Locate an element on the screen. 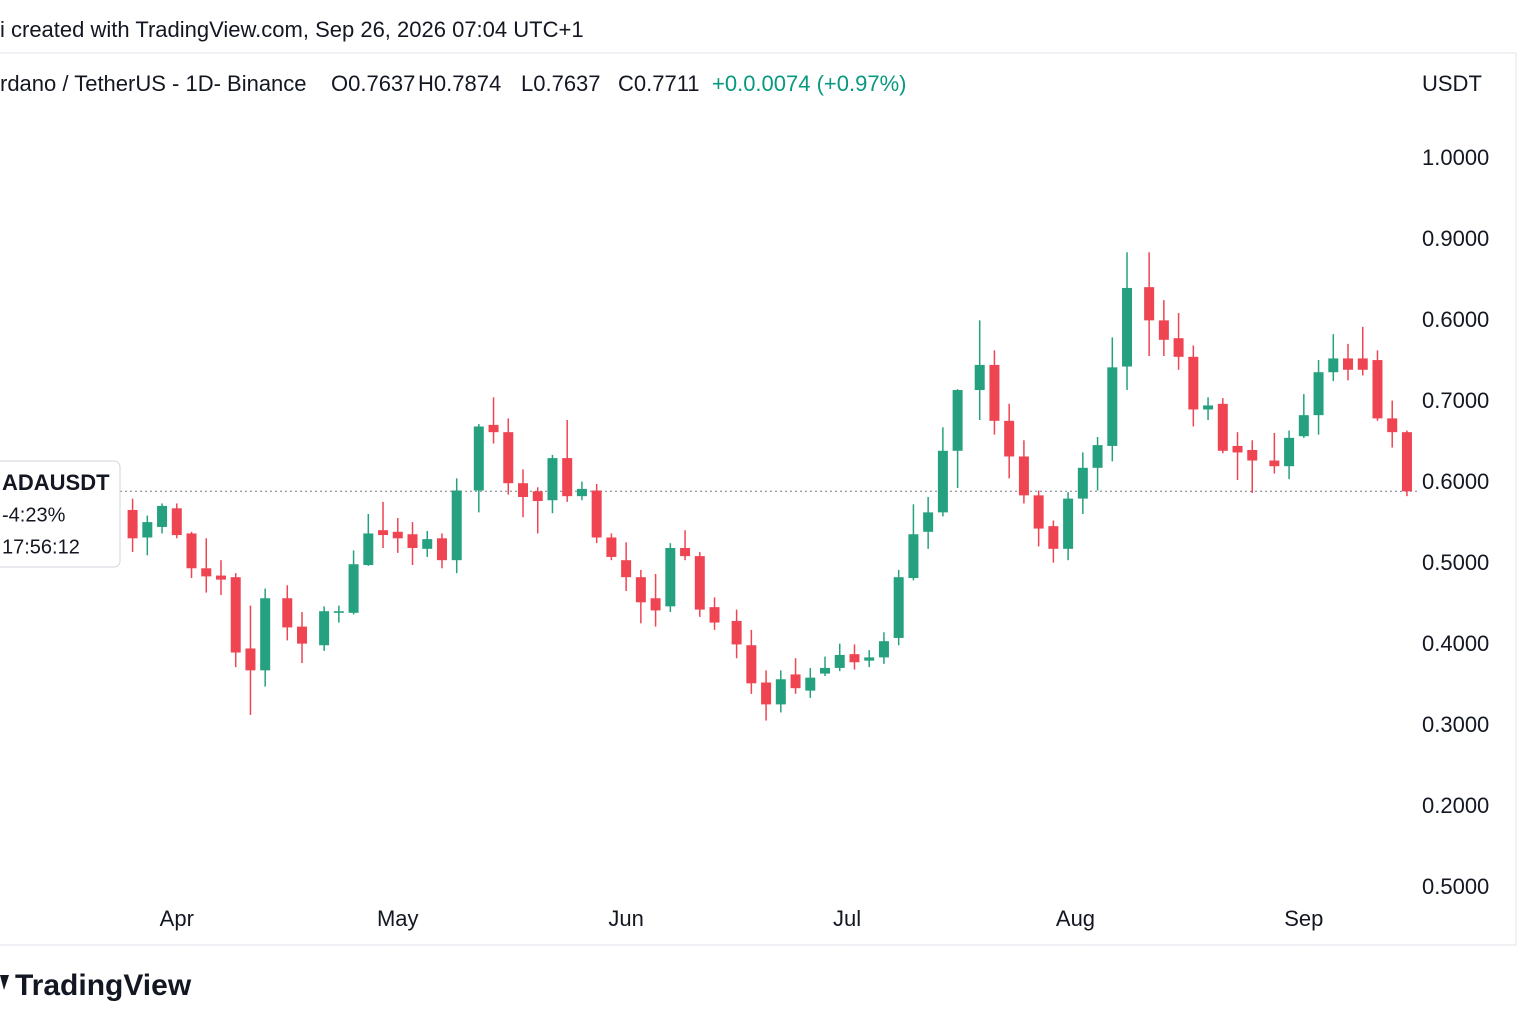  ticker-change: -4:23% is located at coordinates (34, 515).